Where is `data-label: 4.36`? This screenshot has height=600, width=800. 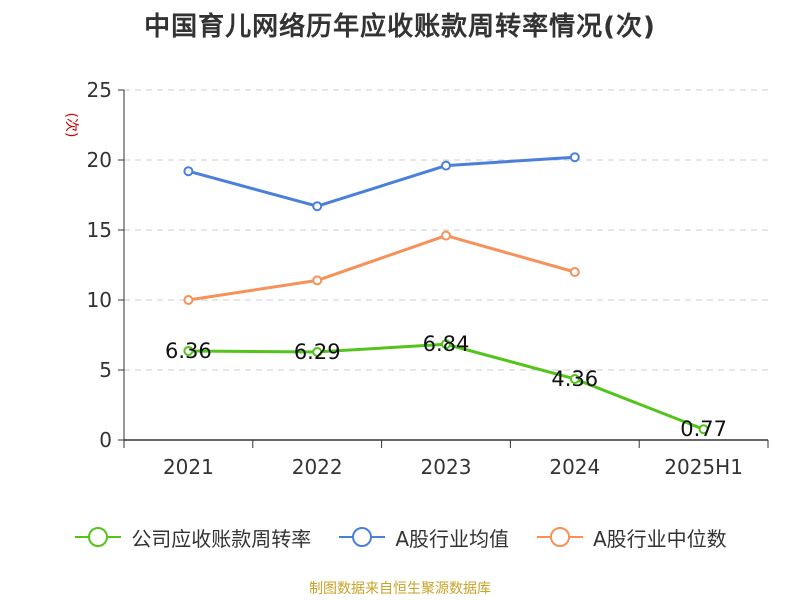 data-label: 4.36 is located at coordinates (574, 379).